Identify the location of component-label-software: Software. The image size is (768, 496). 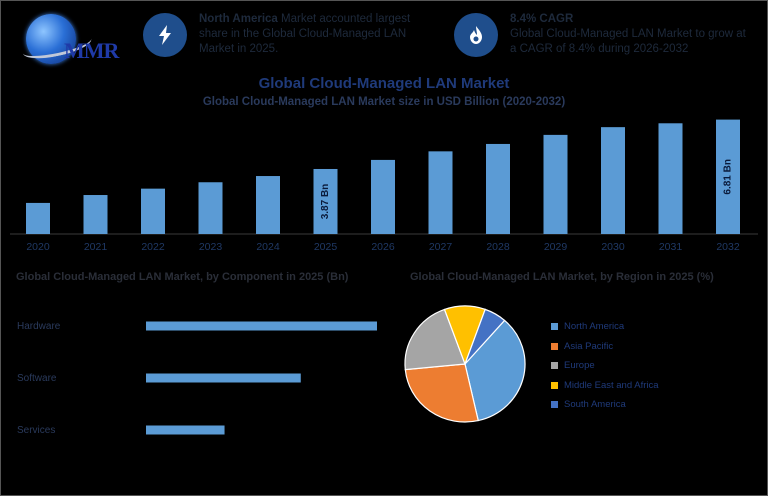
(37, 378).